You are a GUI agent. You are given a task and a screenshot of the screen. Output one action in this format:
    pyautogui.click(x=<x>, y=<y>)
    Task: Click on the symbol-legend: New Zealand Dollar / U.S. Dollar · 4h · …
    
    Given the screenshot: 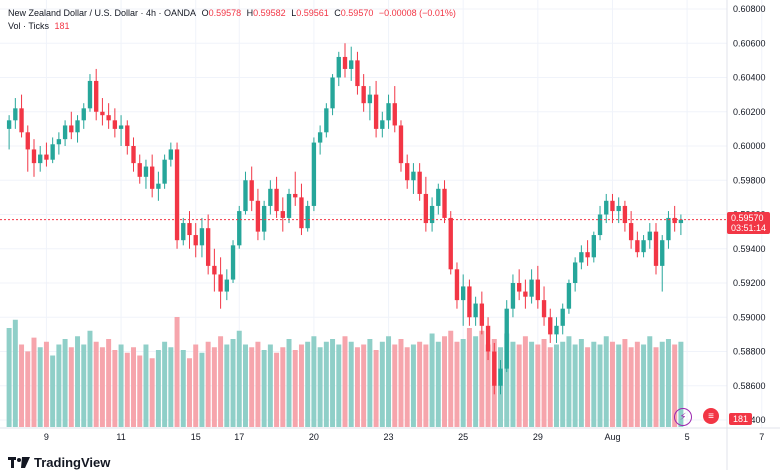 What is the action you would take?
    pyautogui.click(x=233, y=13)
    